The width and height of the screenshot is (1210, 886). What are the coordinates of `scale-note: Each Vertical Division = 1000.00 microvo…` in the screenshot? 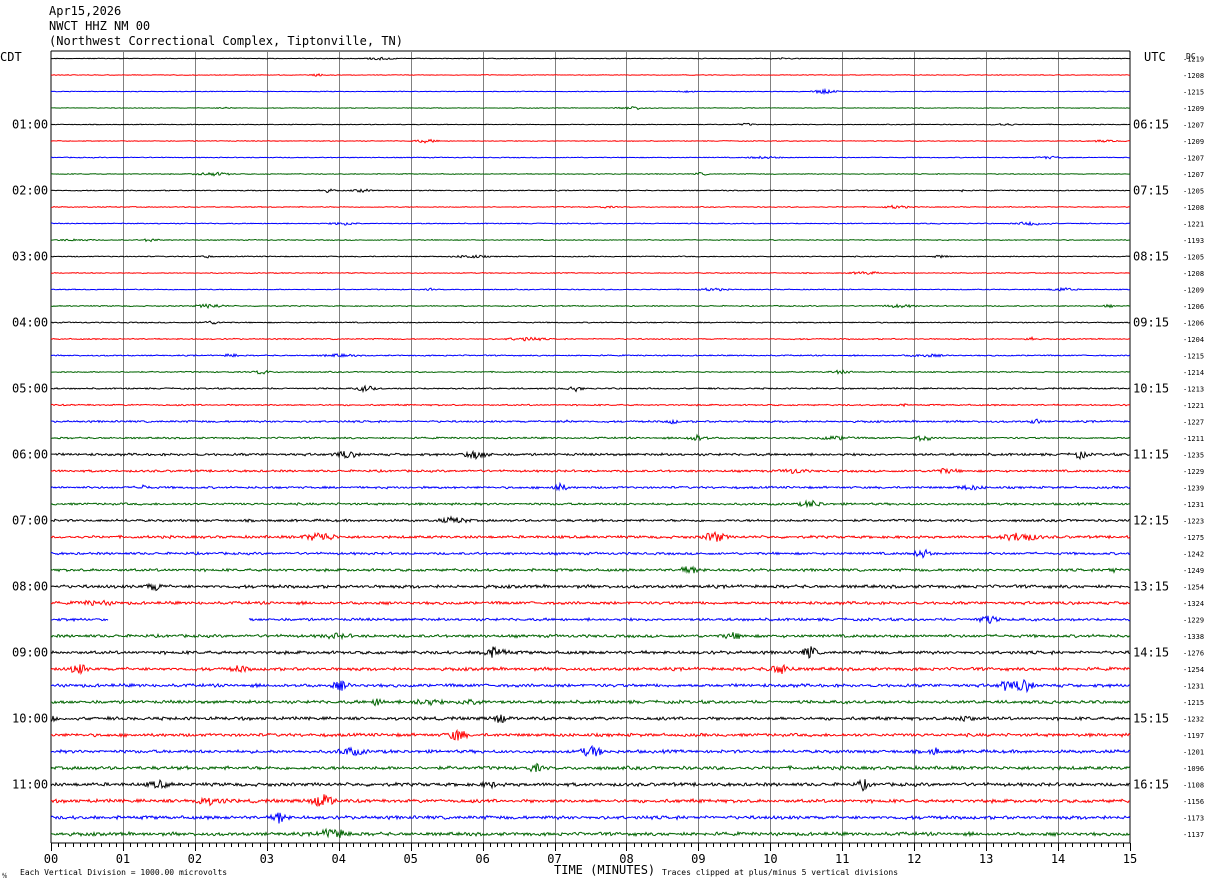 It's located at (123, 872).